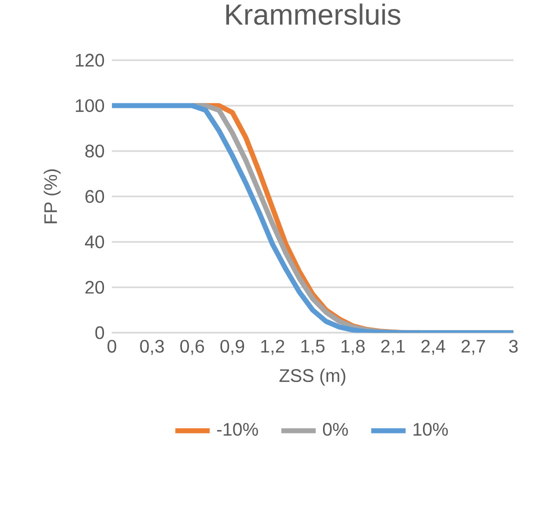 Image resolution: width=545 pixels, height=511 pixels. What do you see at coordinates (112, 346) in the screenshot?
I see `x-tick-label: 0` at bounding box center [112, 346].